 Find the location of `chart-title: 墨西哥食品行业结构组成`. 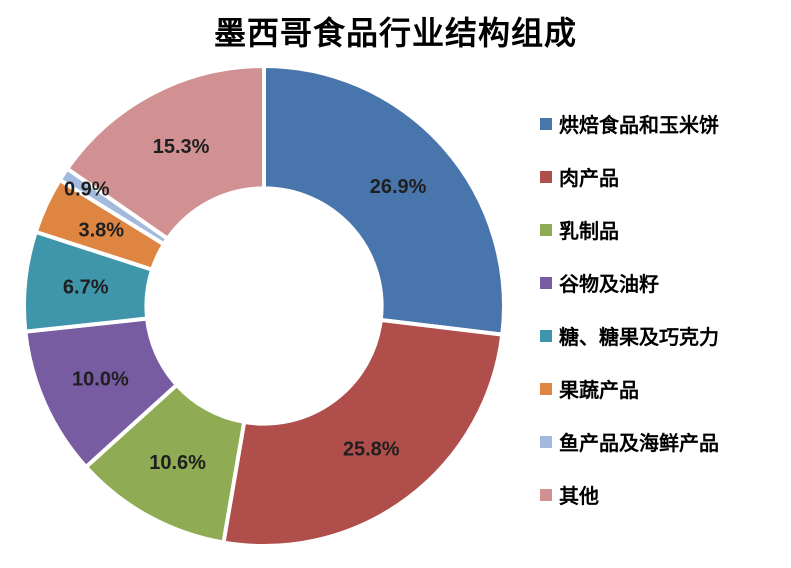

chart-title: 墨西哥食品行业结构组成 is located at coordinates (395, 33).